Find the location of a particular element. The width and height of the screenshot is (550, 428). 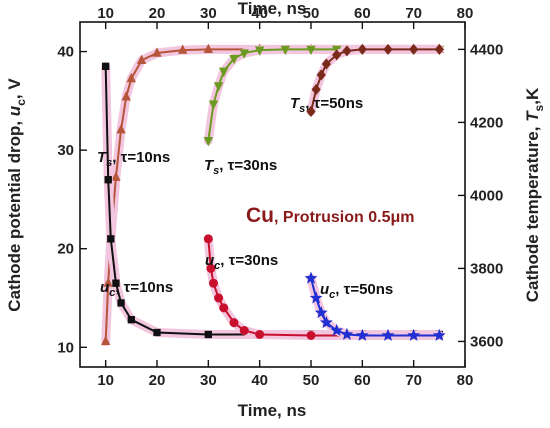

x-bottom-tick-label: 50 is located at coordinates (311, 380).